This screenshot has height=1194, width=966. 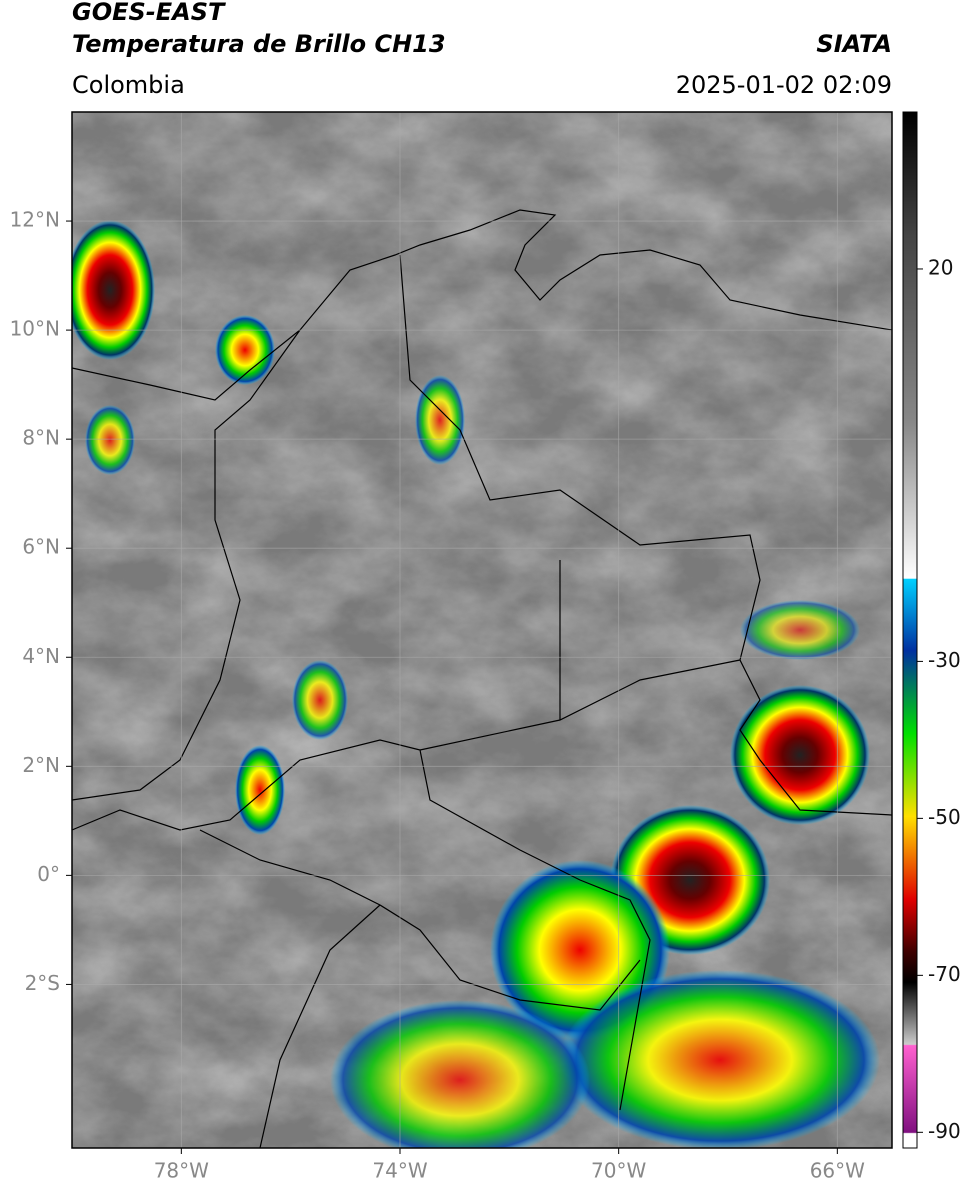 I want to click on y-tick-label: 10°N, so click(x=35, y=329).